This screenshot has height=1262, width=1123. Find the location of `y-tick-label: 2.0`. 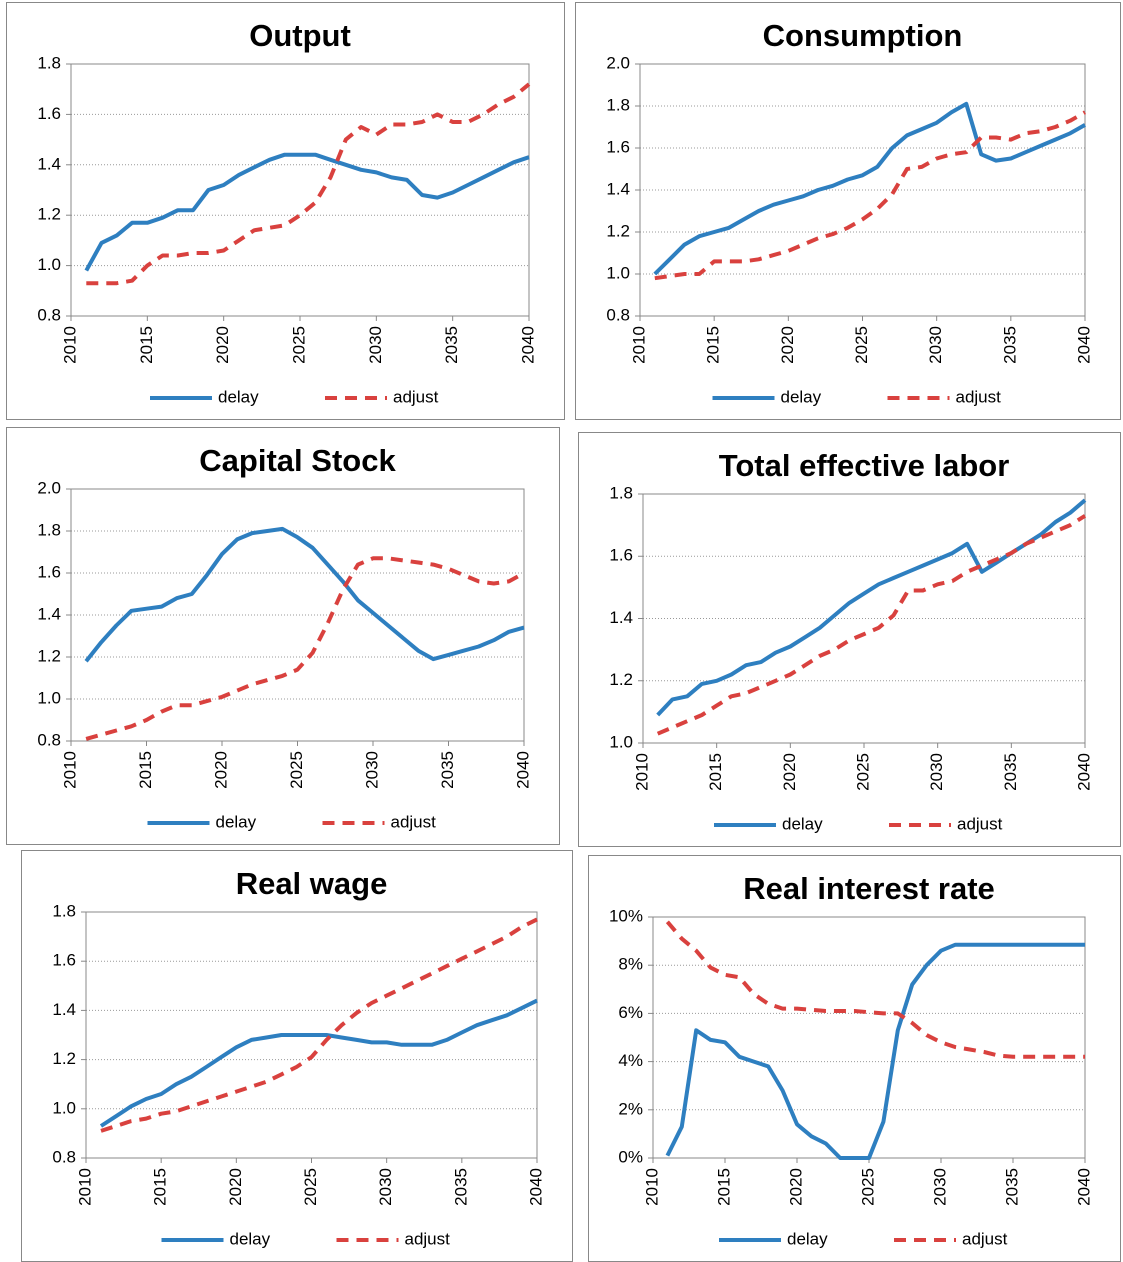

y-tick-label: 2.0 is located at coordinates (49, 487).